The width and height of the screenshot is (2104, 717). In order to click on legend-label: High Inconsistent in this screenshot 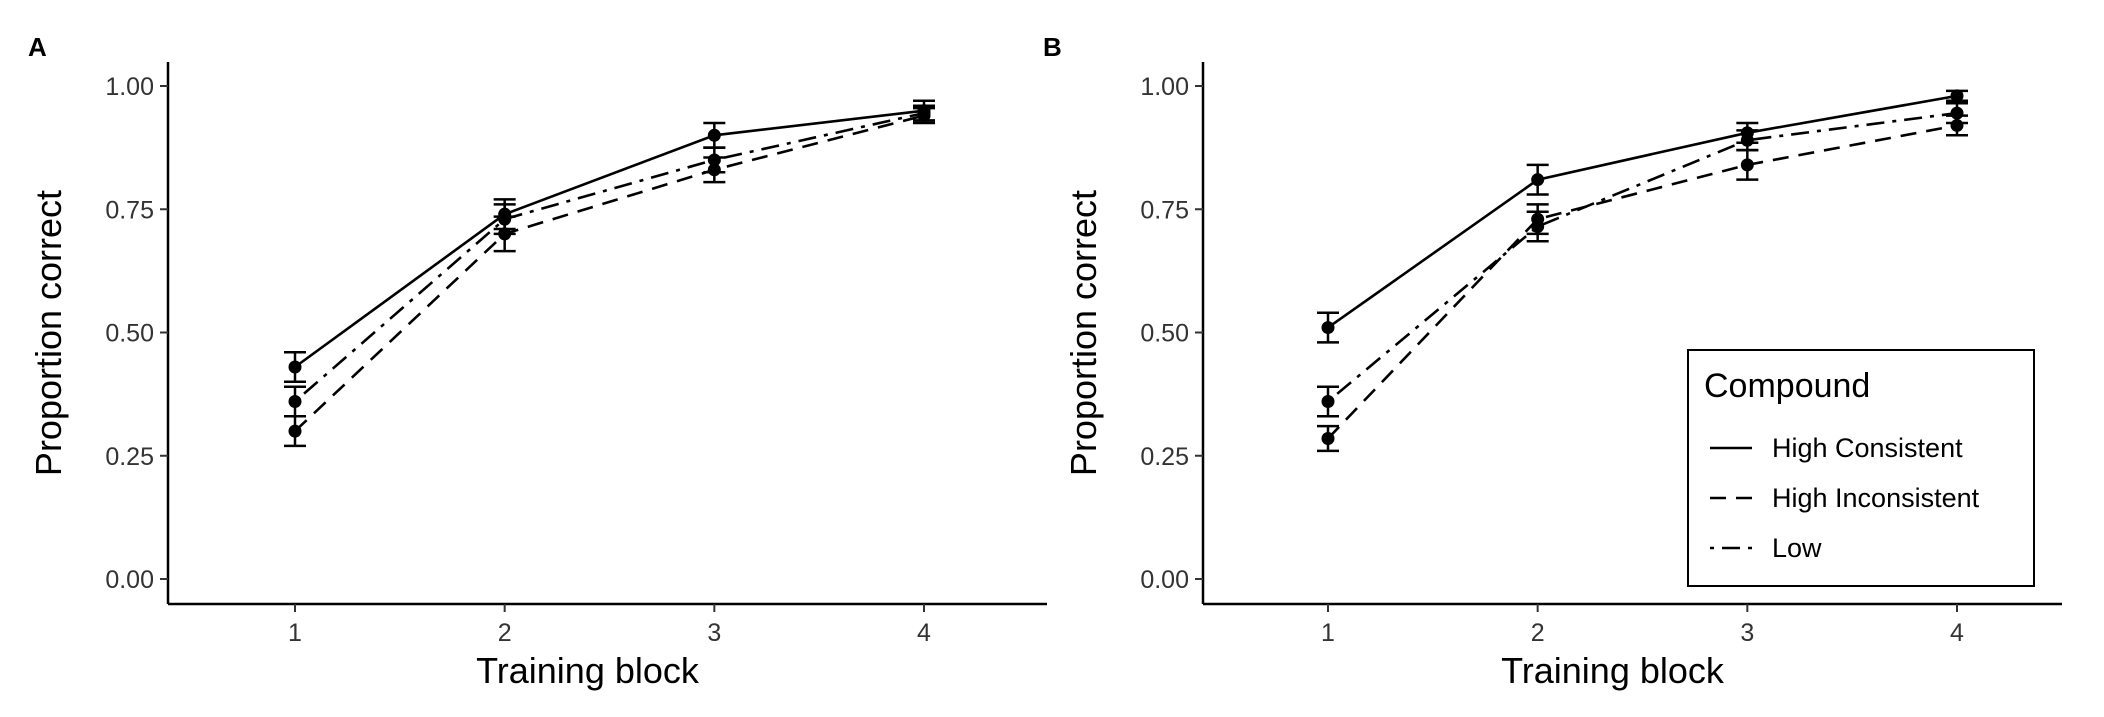, I will do `click(1876, 498)`.